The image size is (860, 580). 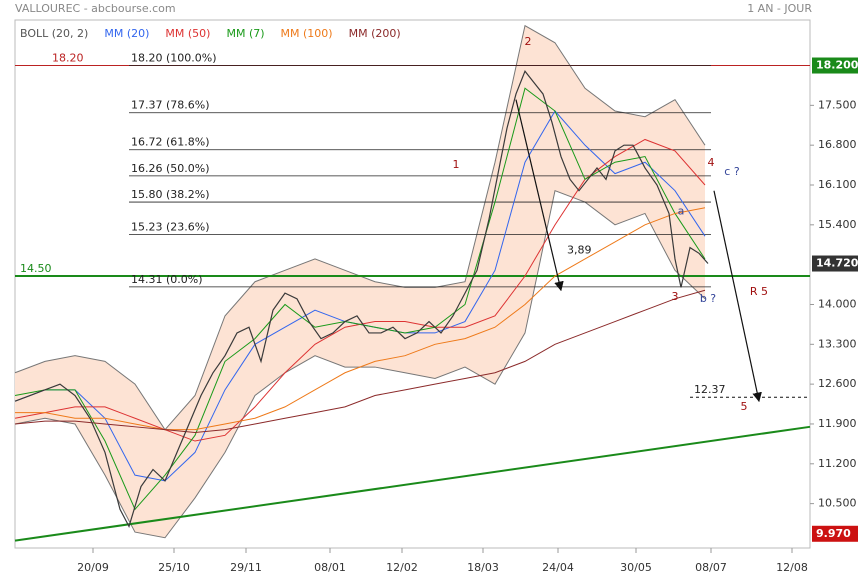 I want to click on legend-entry: MM (20), so click(x=126, y=33).